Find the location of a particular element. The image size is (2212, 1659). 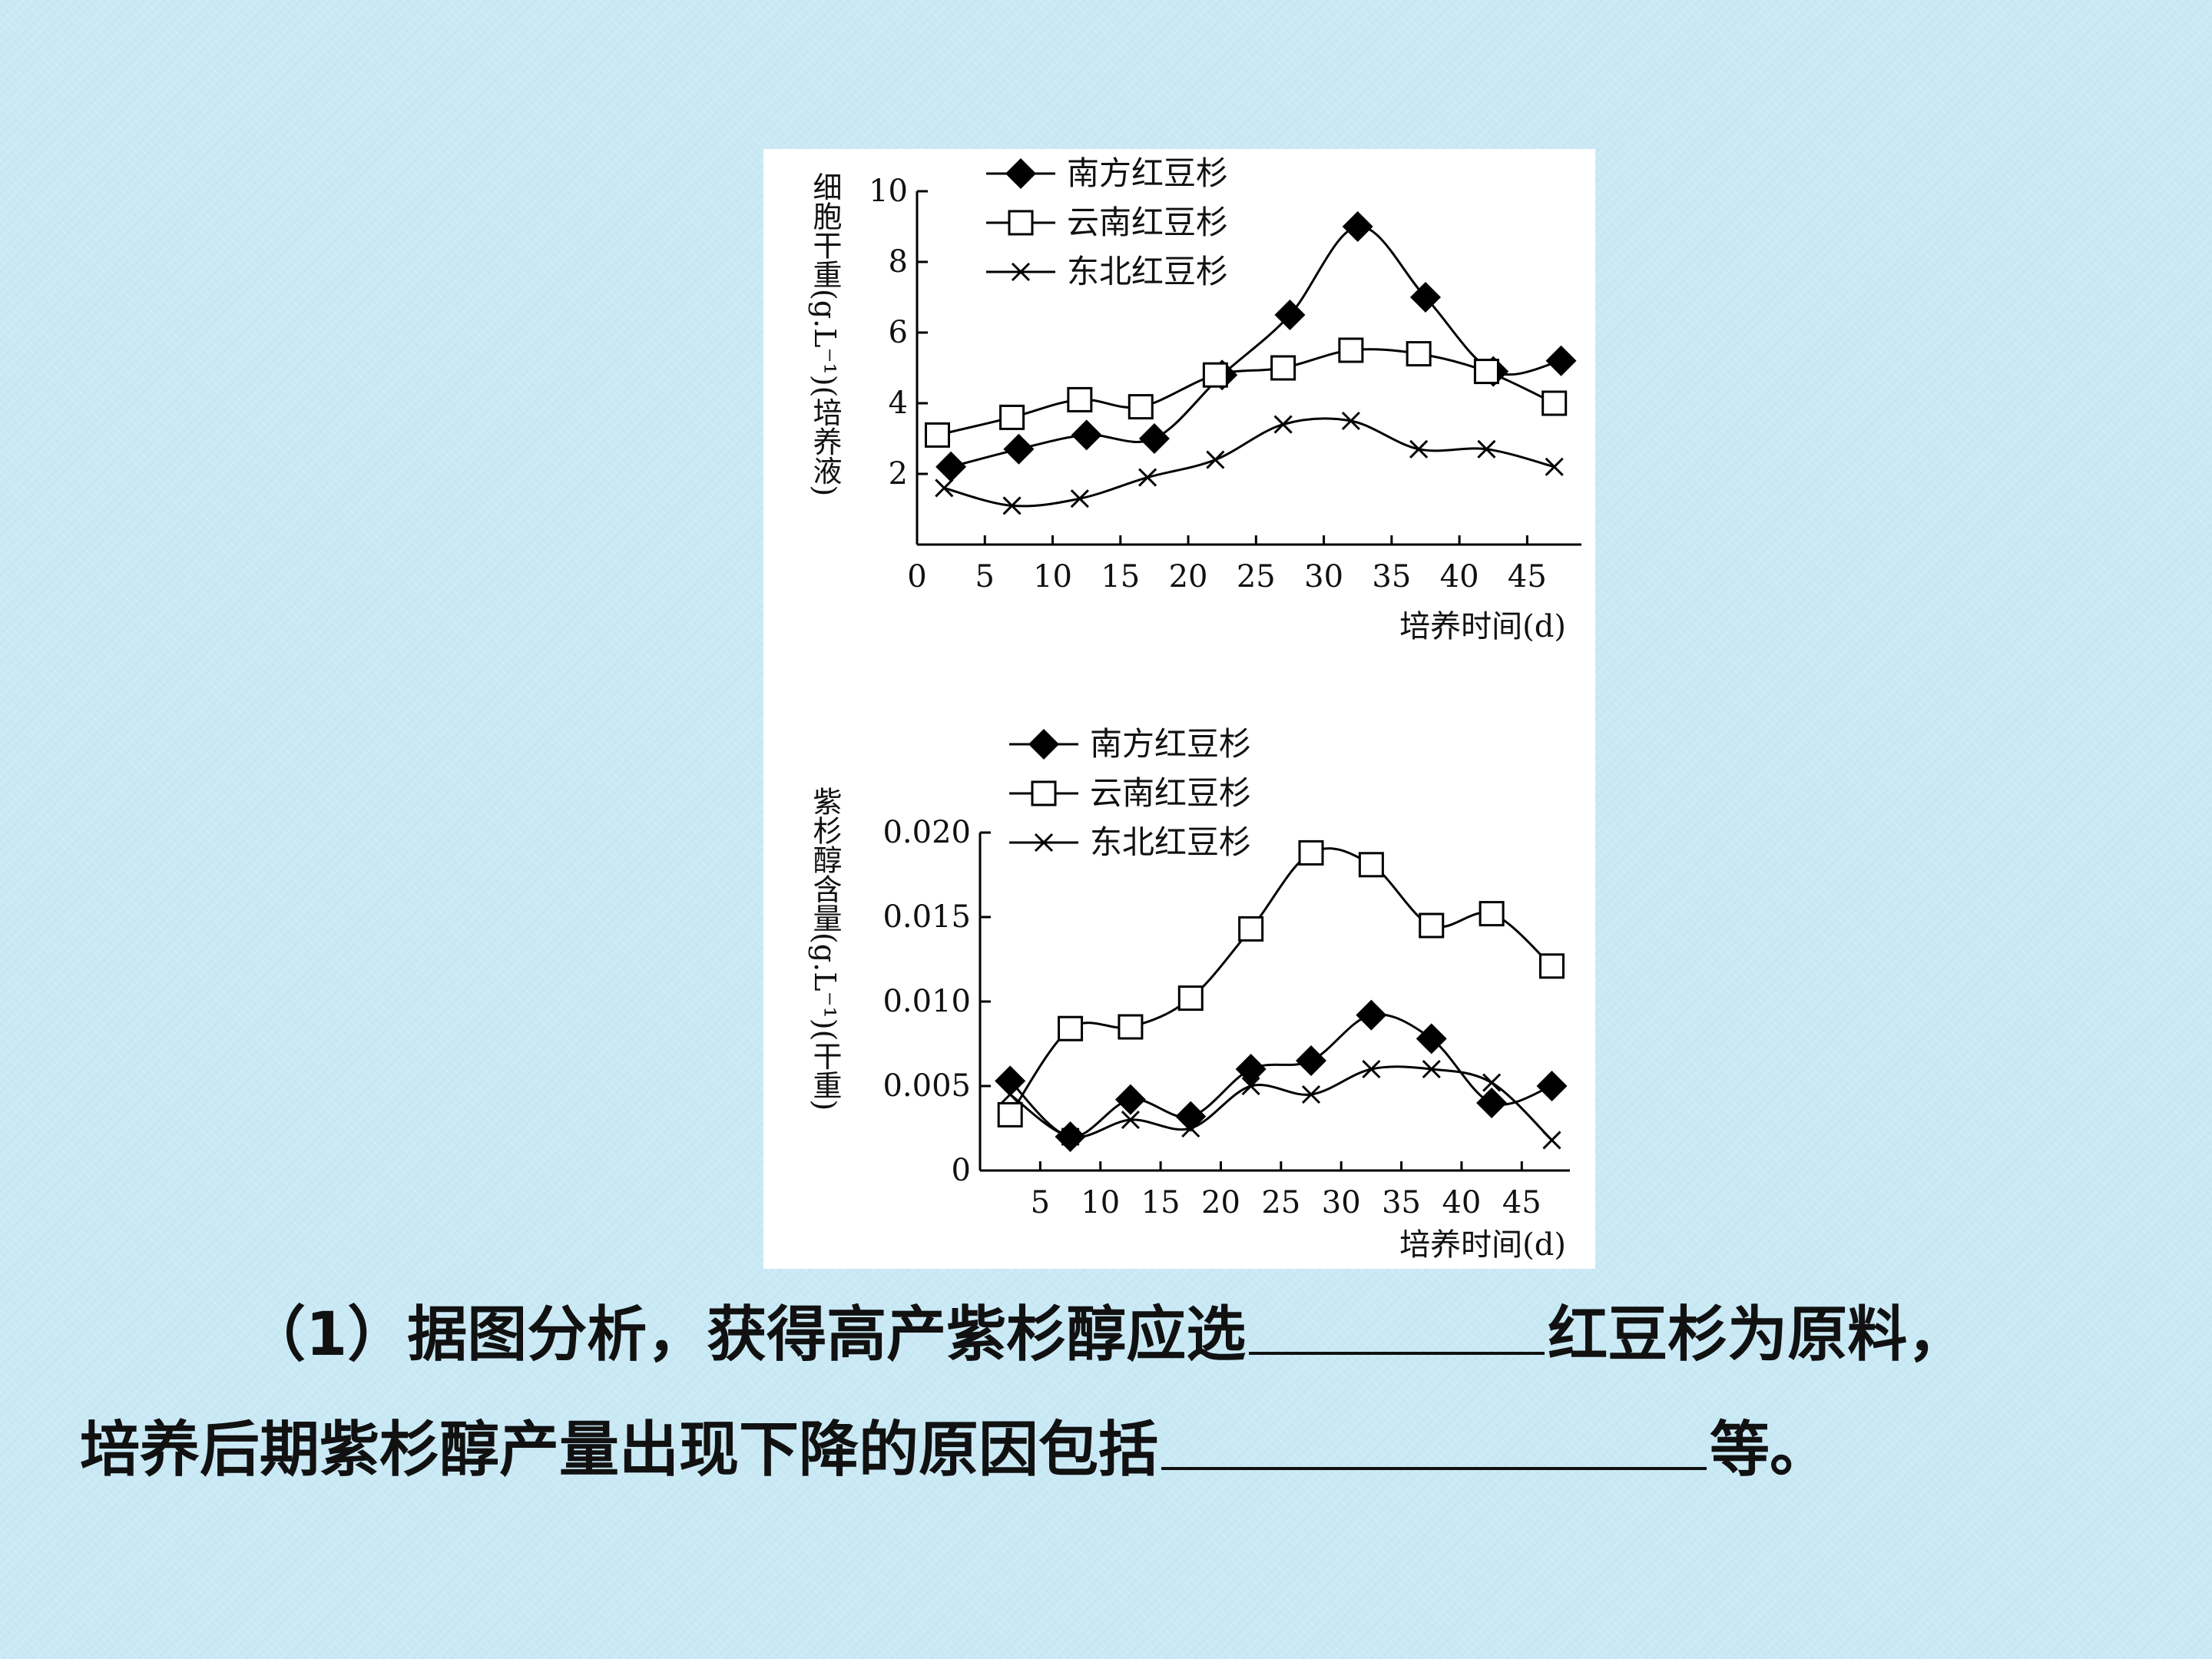

x-tick-label: 25 is located at coordinates (1257, 577).